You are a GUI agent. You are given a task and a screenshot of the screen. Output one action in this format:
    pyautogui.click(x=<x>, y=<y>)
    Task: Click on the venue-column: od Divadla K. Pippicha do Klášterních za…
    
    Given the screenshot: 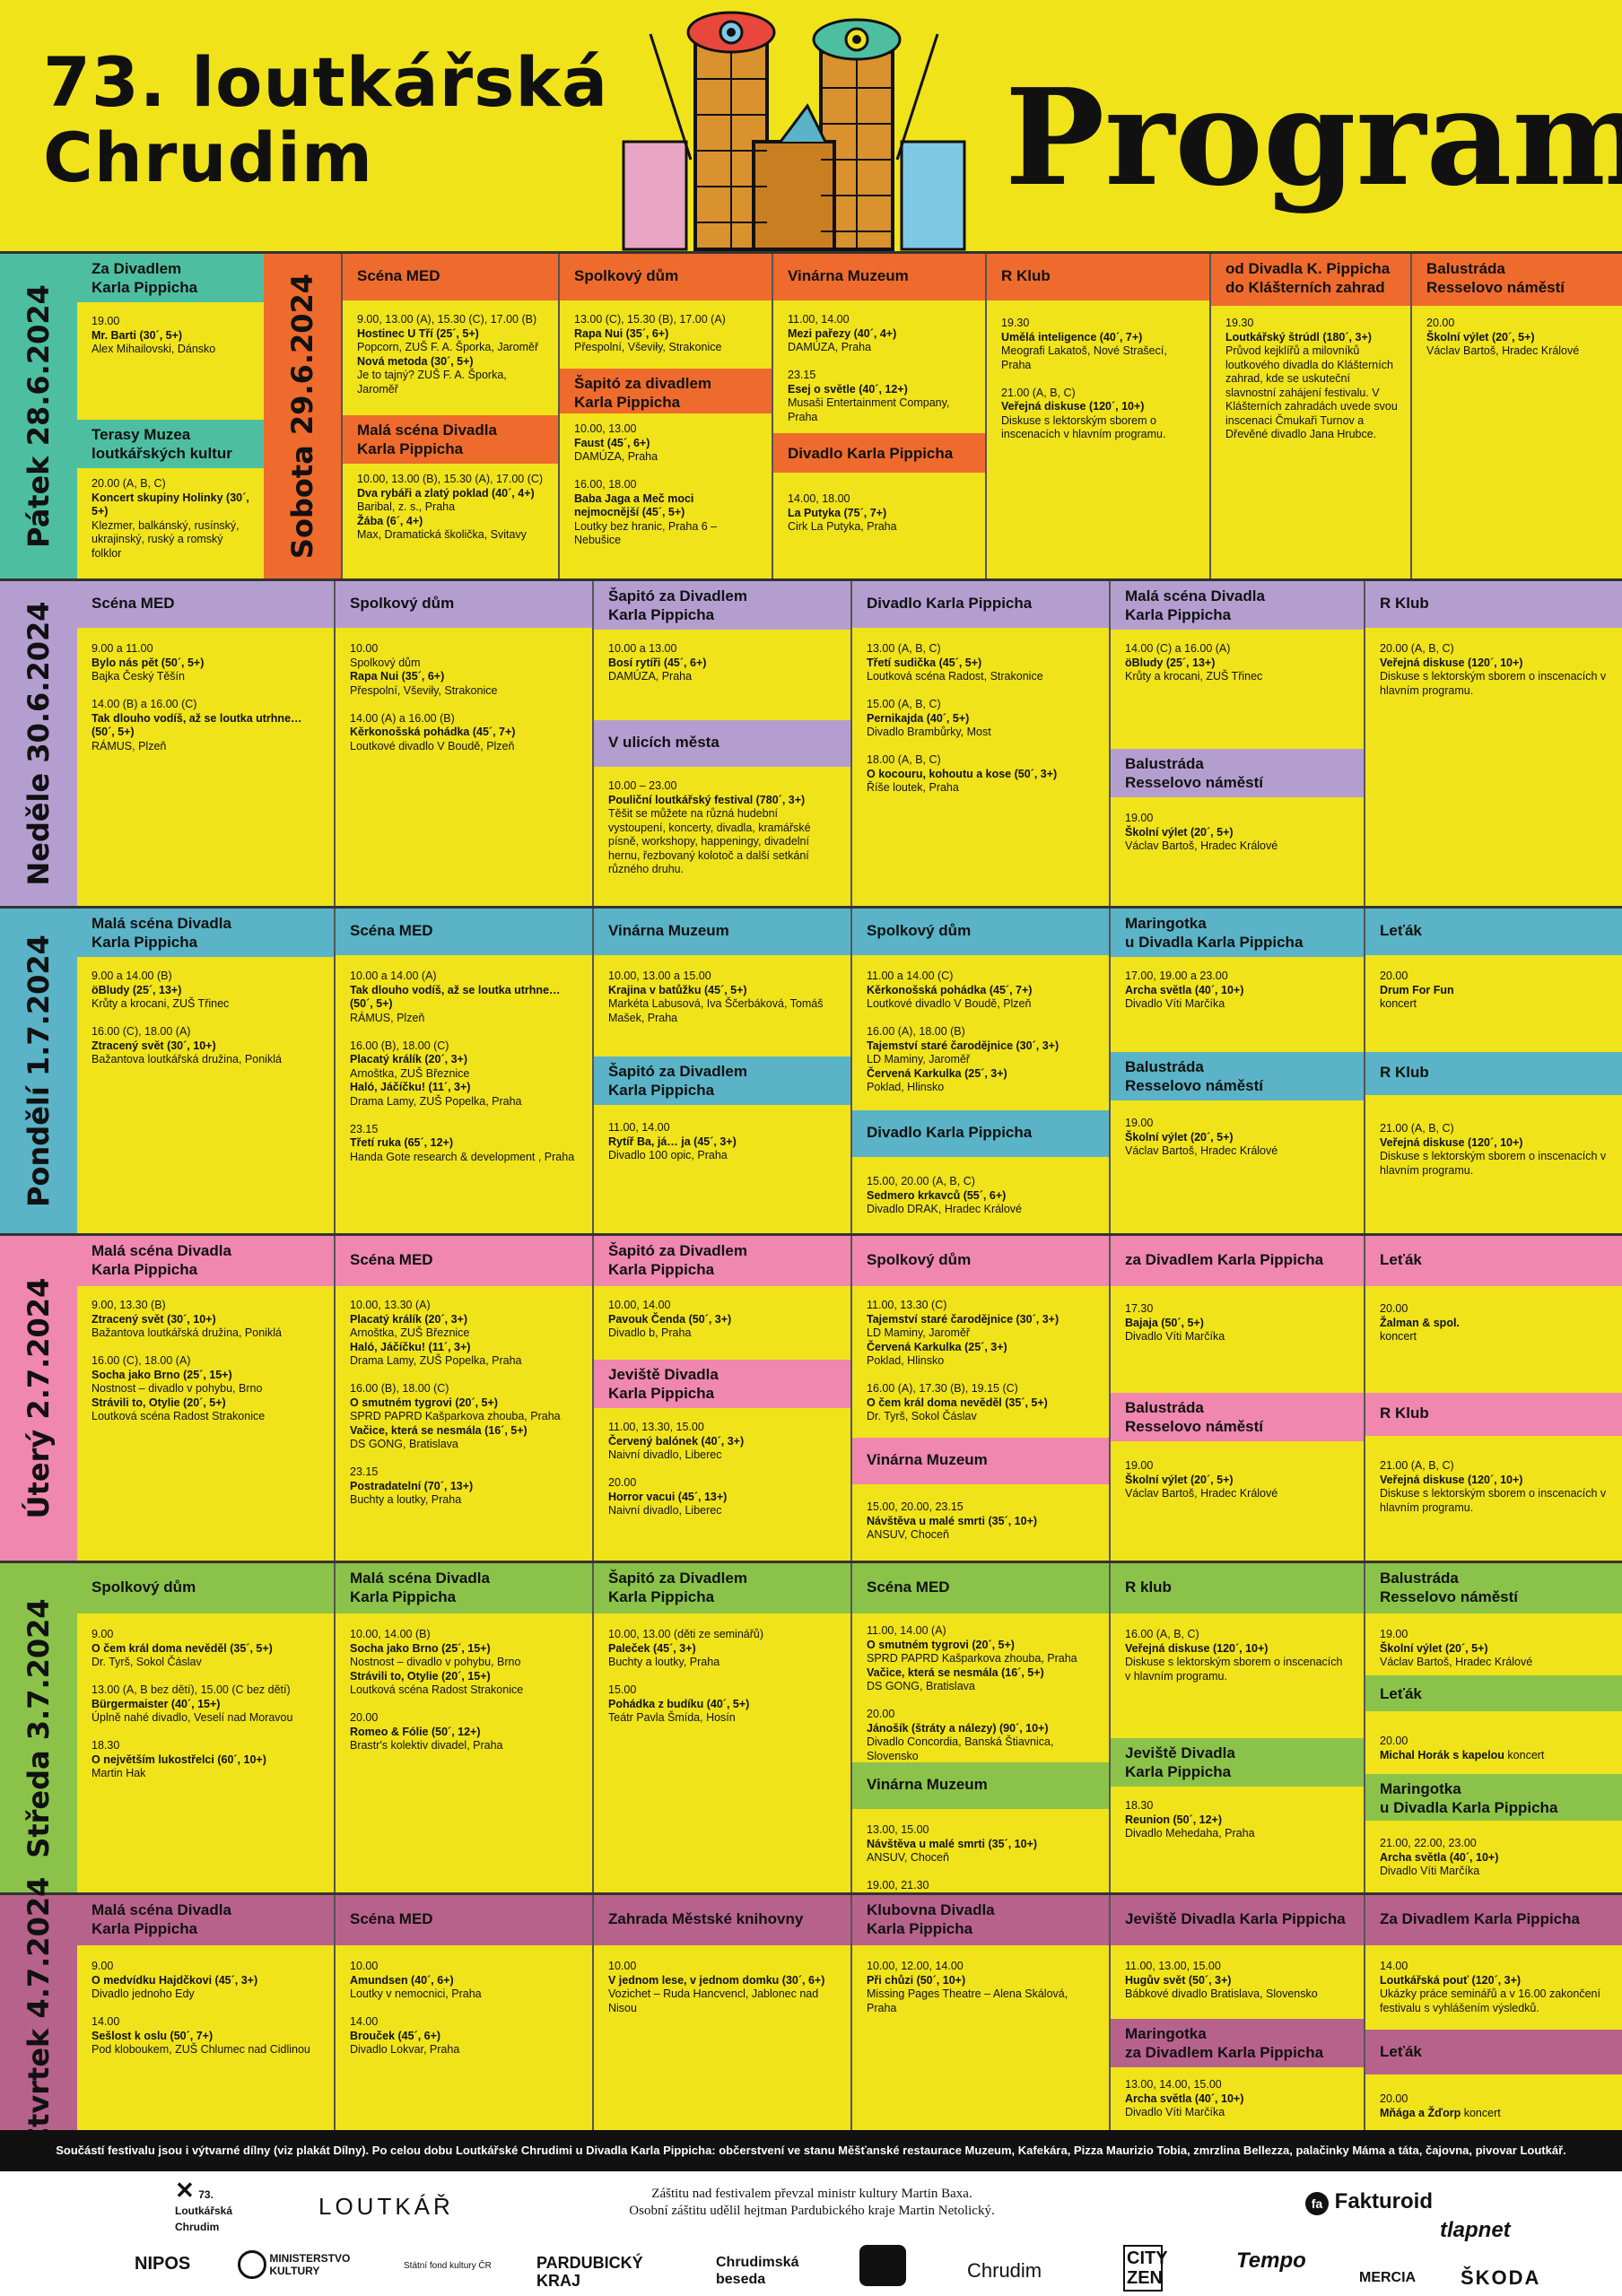 What is the action you would take?
    pyautogui.click(x=1310, y=416)
    